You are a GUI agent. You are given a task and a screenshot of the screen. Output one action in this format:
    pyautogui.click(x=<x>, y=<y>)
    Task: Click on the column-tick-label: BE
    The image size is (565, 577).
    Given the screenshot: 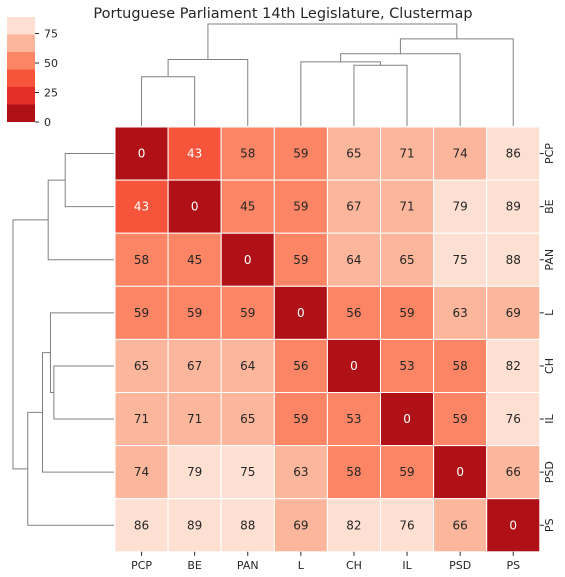 What is the action you would take?
    pyautogui.click(x=194, y=565)
    